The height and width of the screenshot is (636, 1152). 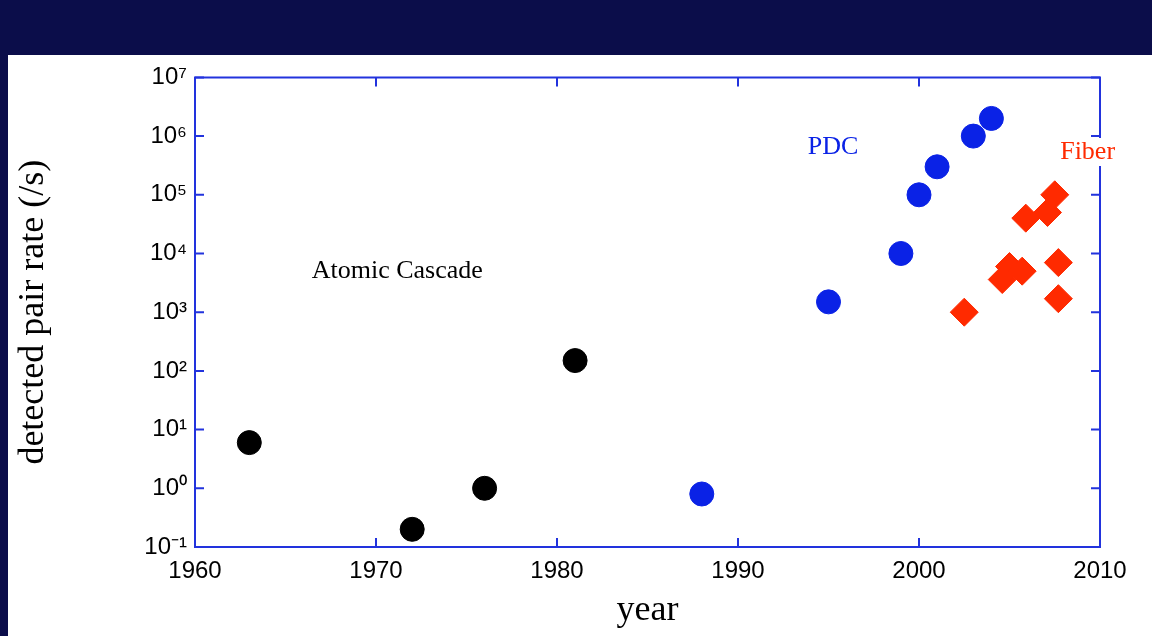 I want to click on y-tick-label: 10⁰, so click(x=169, y=486).